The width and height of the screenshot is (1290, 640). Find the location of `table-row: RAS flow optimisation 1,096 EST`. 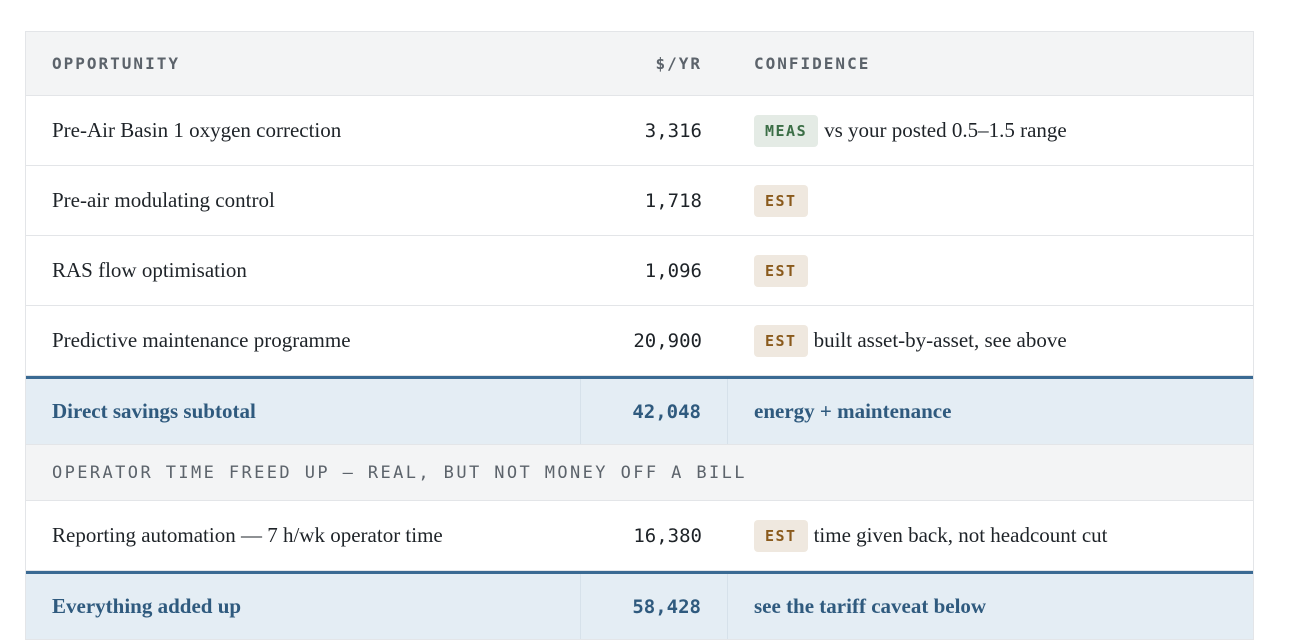

table-row: RAS flow optimisation 1,096 EST is located at coordinates (639, 271).